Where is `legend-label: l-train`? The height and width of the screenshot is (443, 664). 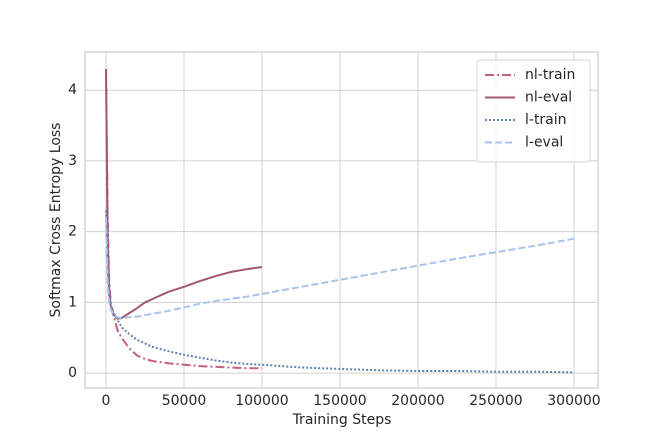 legend-label: l-train is located at coordinates (546, 120).